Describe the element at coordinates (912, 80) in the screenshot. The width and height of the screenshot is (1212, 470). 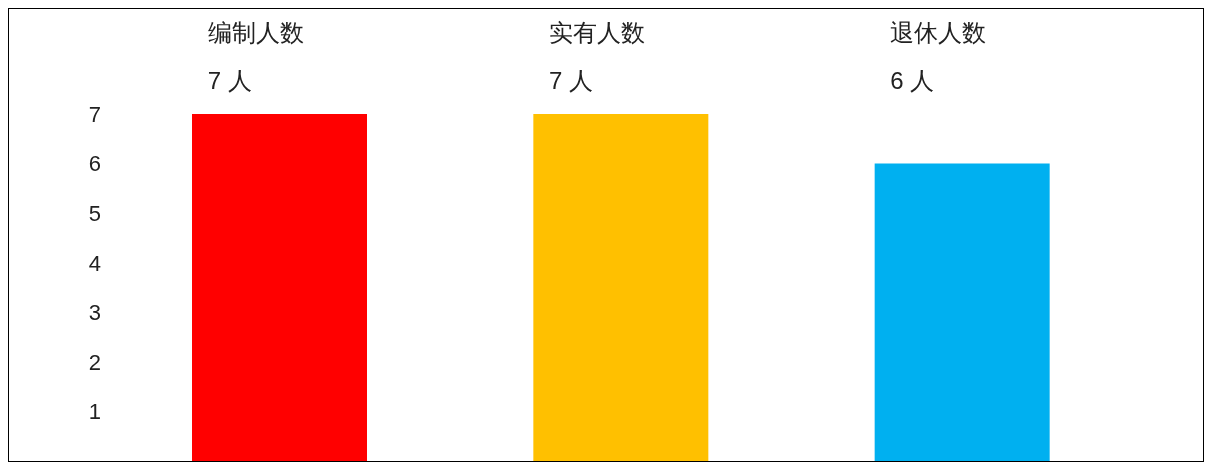
I see `data-label: 6 人` at that location.